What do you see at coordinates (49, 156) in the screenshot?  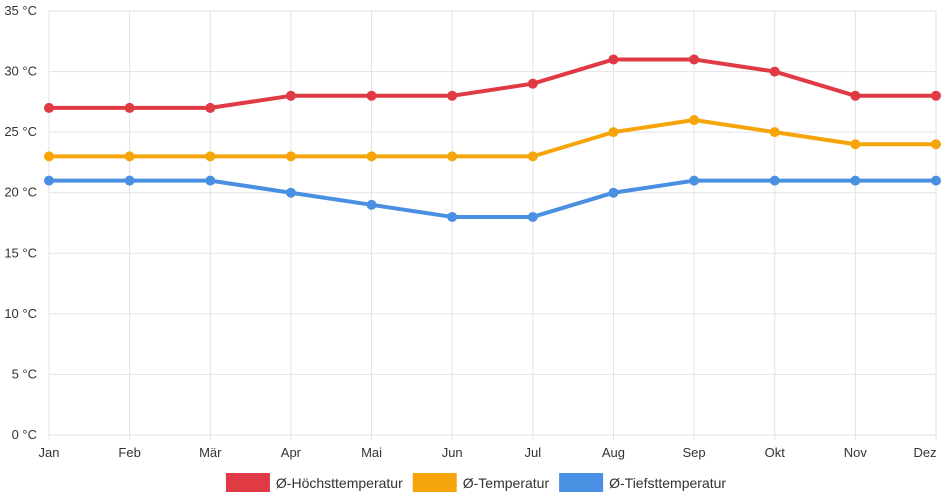 I see `data-point-o-temperatur-jan` at bounding box center [49, 156].